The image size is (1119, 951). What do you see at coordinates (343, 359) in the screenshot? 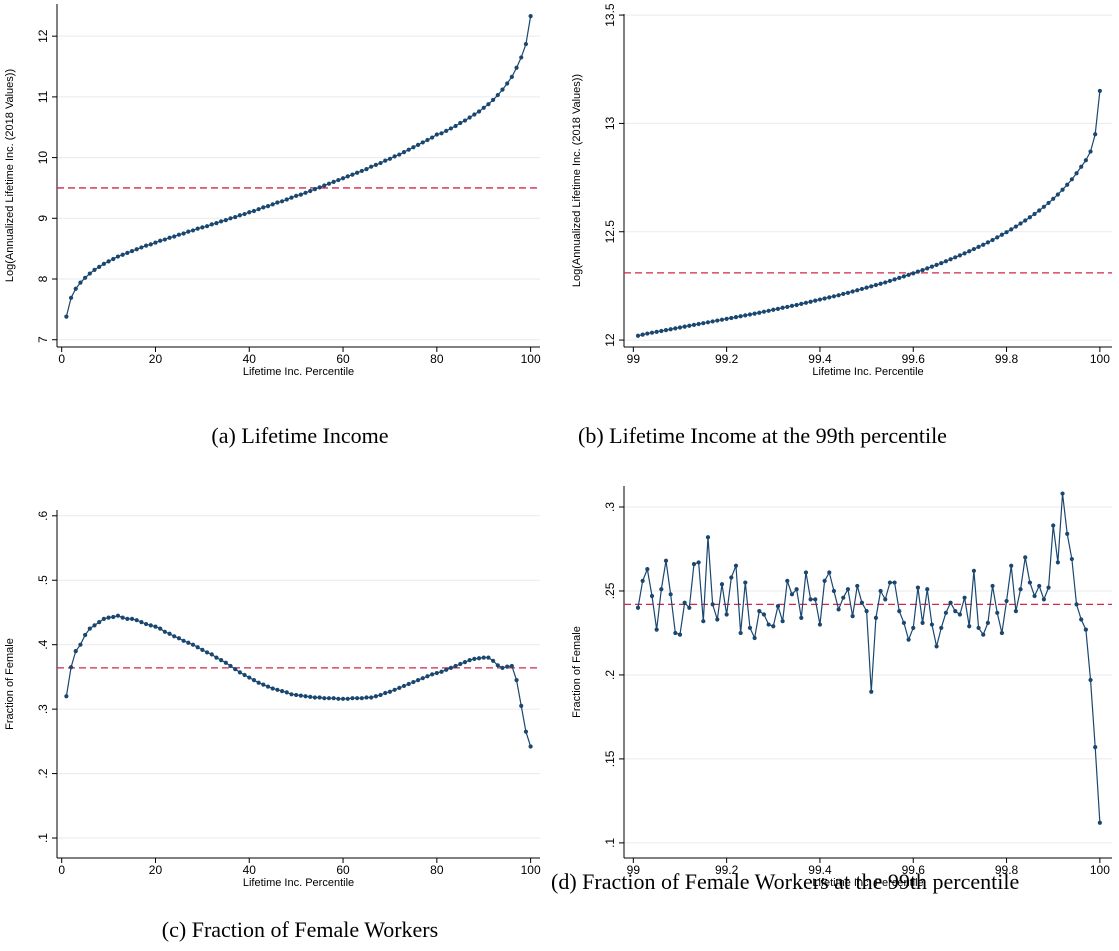
I see `x-tick-label: 60` at bounding box center [343, 359].